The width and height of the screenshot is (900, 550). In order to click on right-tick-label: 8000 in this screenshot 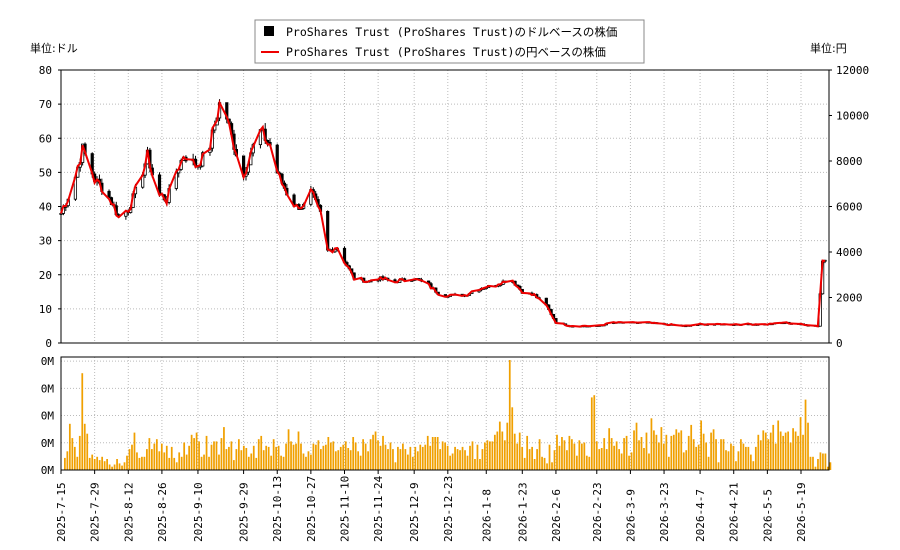, I will do `click(849, 161)`.